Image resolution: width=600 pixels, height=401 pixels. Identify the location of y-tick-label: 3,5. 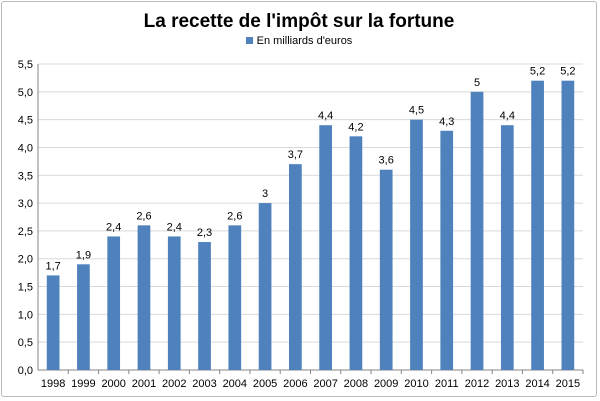
(25, 176).